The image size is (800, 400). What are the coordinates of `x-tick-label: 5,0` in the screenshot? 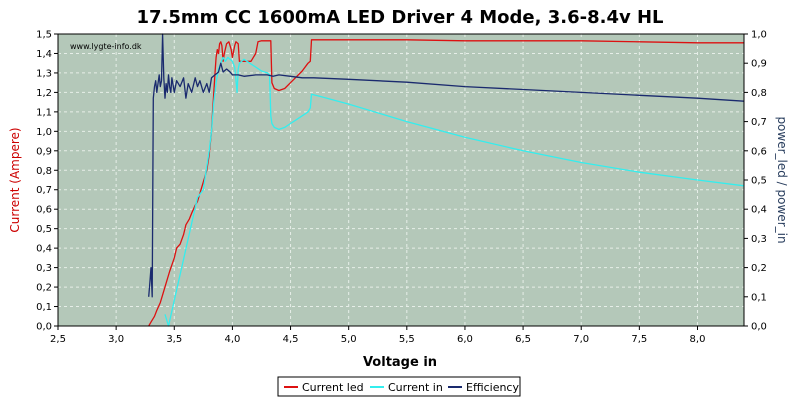 It's located at (349, 339).